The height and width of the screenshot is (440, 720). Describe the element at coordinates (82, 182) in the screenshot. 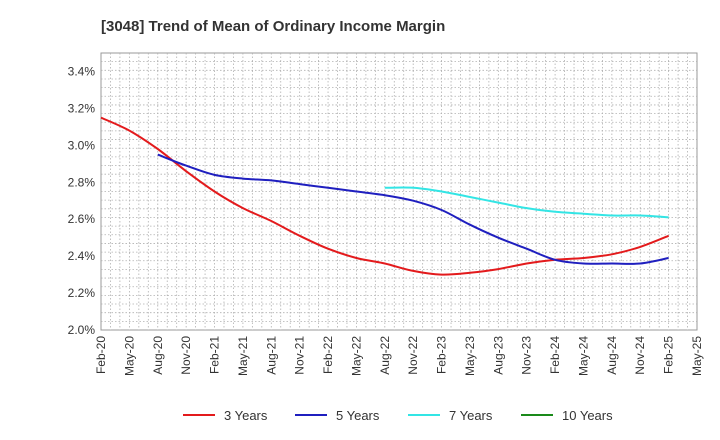

I see `y-tick-label: 2.8%` at that location.